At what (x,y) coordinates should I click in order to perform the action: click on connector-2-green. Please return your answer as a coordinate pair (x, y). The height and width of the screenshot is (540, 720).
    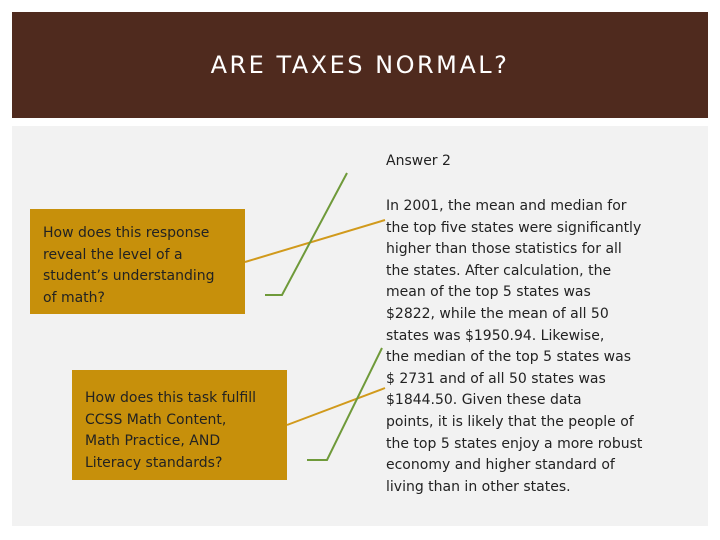
    Looking at the image, I should click on (345, 404).